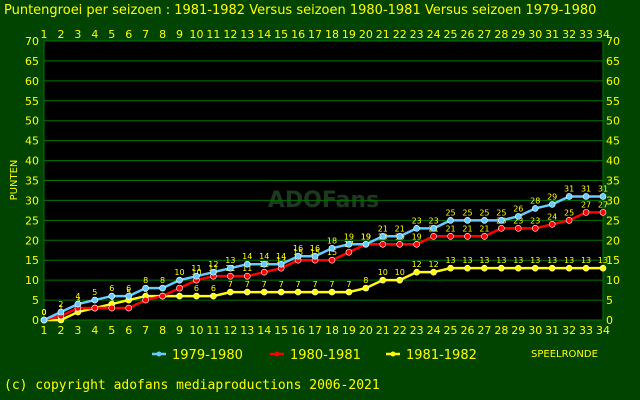  Describe the element at coordinates (613, 61) in the screenshot. I see `y-tick-label: 65` at that location.